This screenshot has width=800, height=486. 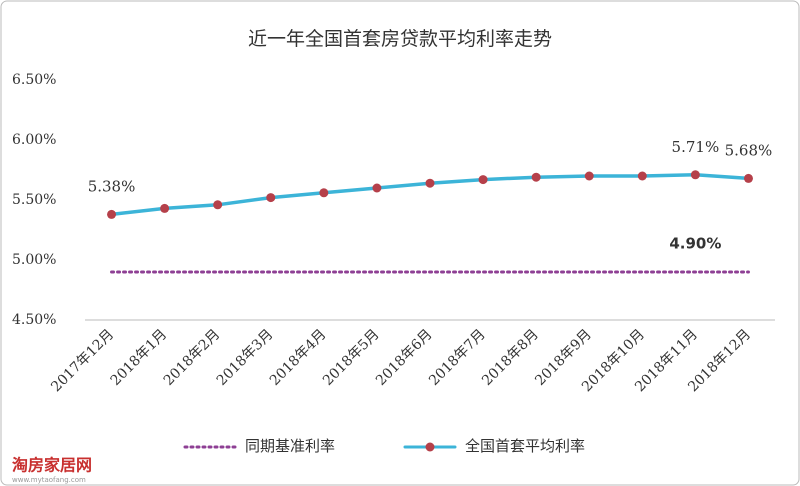 I want to click on watermark-url: www.mytaofang.com, so click(x=49, y=480).